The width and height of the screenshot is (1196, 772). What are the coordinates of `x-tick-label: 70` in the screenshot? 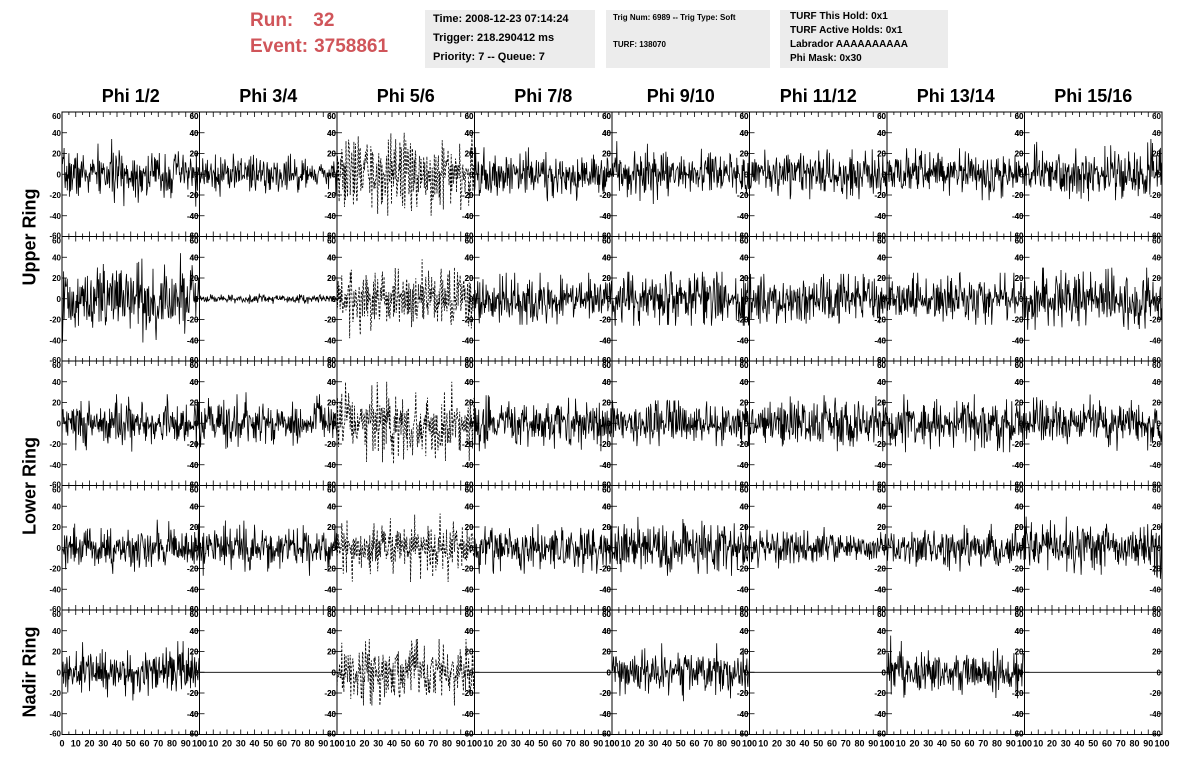 It's located at (433, 744).